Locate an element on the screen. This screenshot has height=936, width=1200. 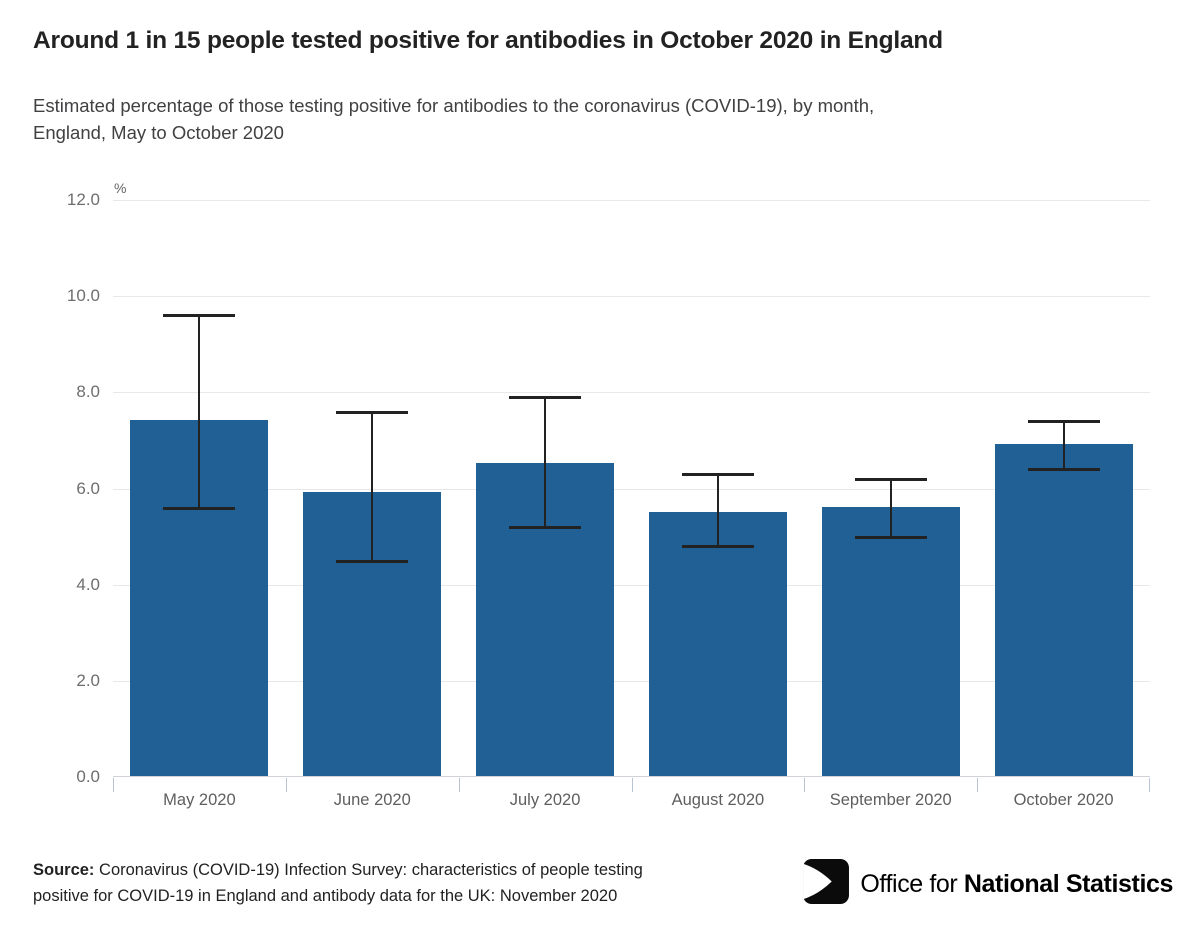
y-tick-label-4.0: 4.0 is located at coordinates (88, 584).